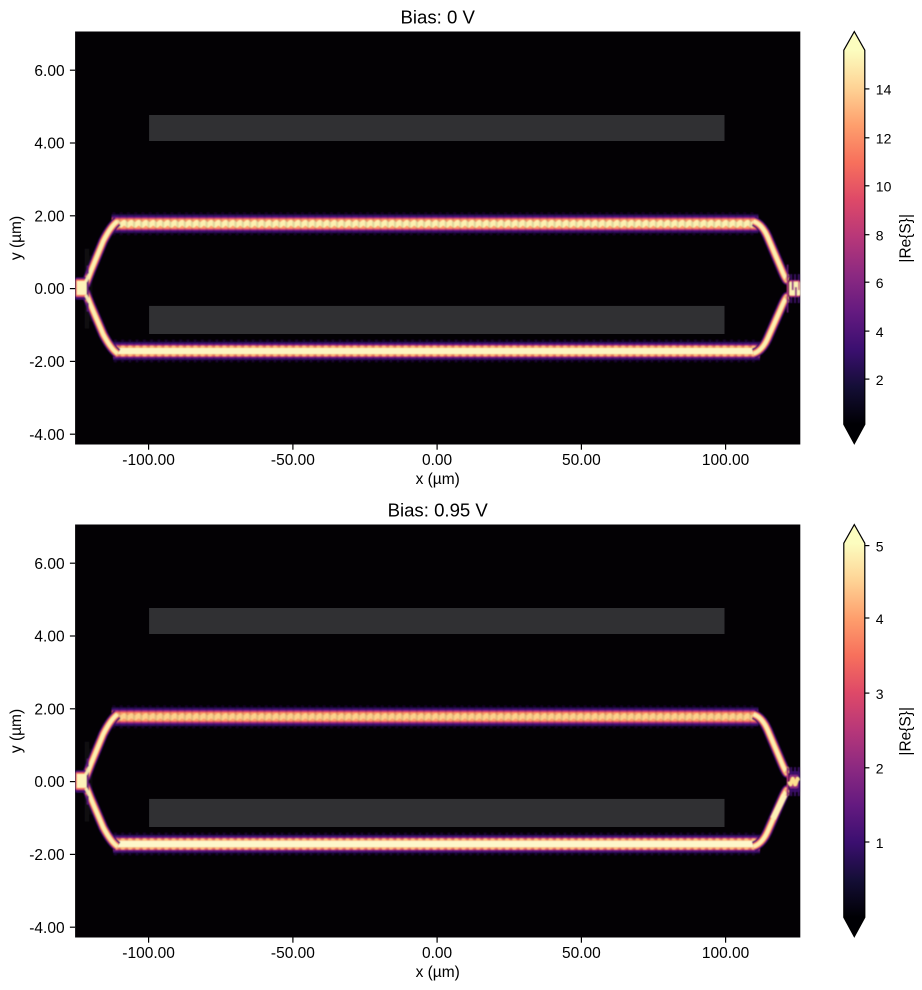 The image size is (922, 990). What do you see at coordinates (880, 236) in the screenshot?
I see `svg-text: 8` at bounding box center [880, 236].